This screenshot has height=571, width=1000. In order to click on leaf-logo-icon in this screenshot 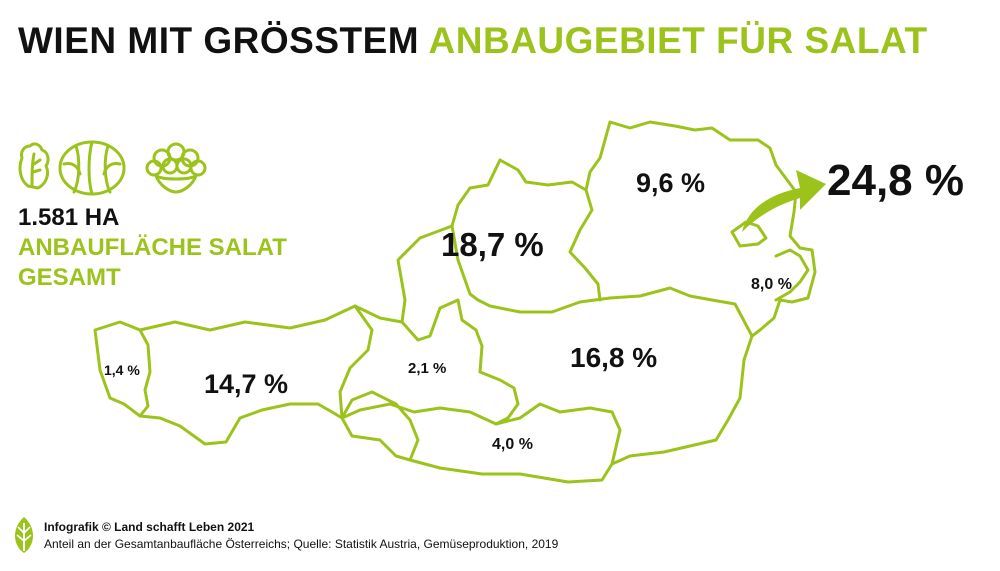, I will do `click(24, 535)`.